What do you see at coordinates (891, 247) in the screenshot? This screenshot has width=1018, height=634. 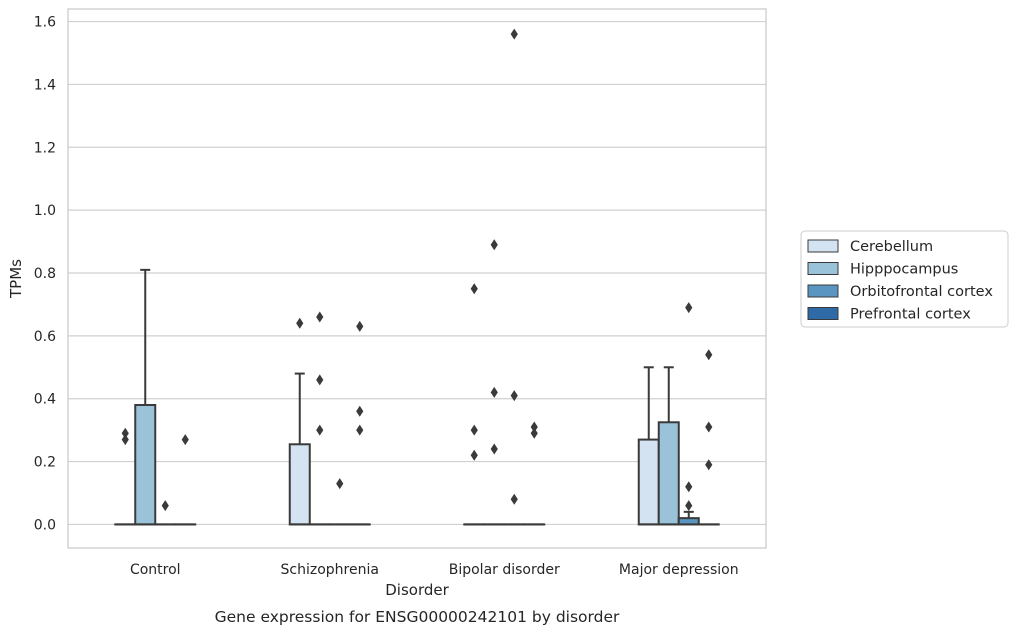 I see `legend-label: Cerebellum` at bounding box center [891, 247].